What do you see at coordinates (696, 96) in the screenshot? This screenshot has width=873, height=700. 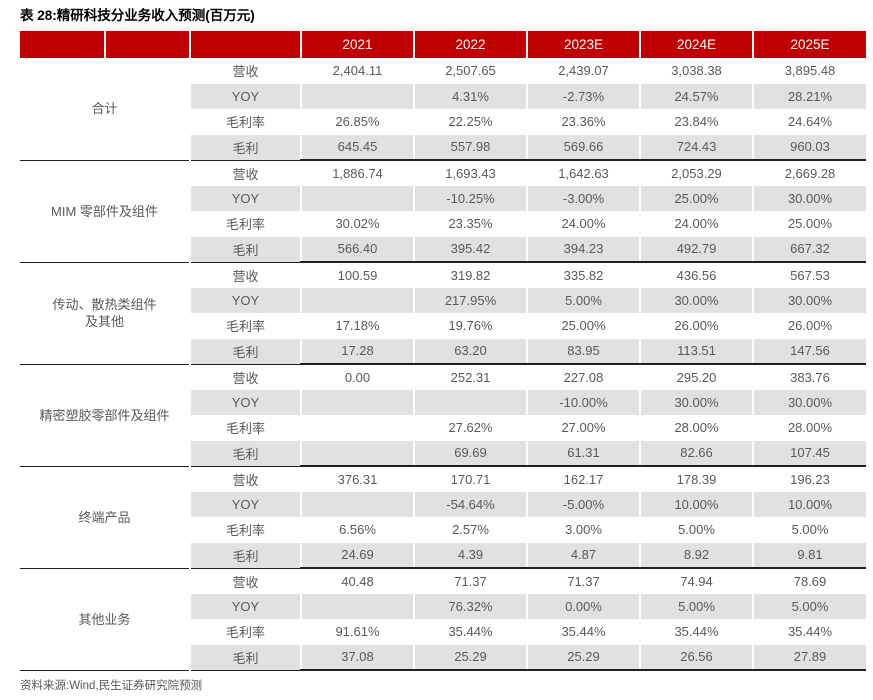 I see `cell-value: 24.57%` at bounding box center [696, 96].